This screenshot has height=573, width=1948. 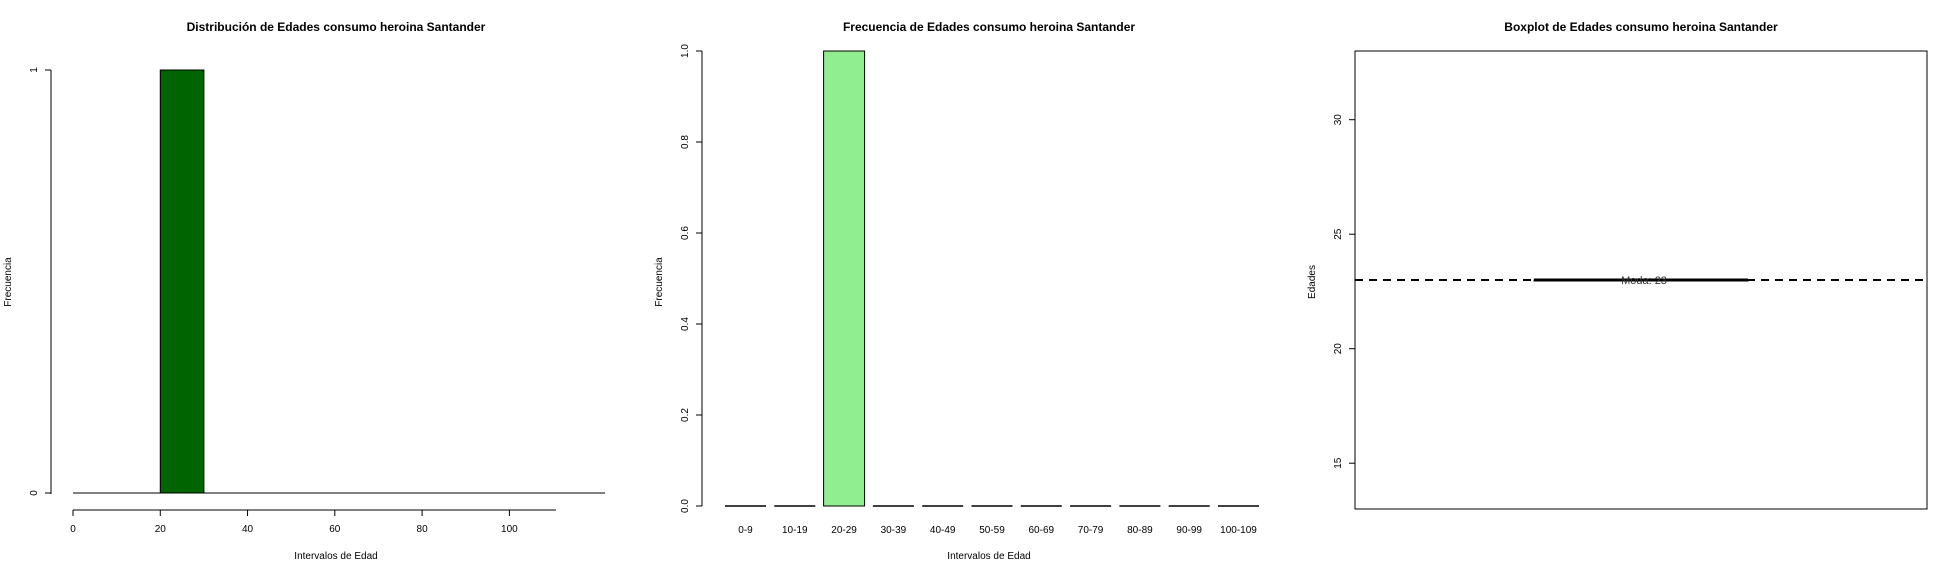 What do you see at coordinates (988, 556) in the screenshot?
I see `barplot-xlabel: Intervalos de Edad` at bounding box center [988, 556].